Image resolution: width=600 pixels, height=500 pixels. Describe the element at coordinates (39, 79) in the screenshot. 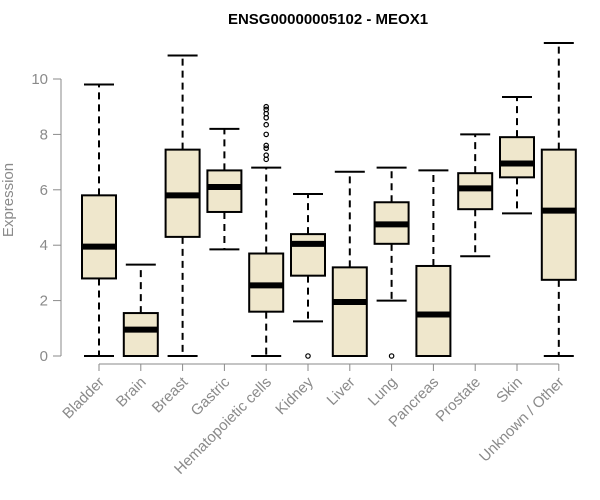

I see `y-tick-label: 10` at that location.